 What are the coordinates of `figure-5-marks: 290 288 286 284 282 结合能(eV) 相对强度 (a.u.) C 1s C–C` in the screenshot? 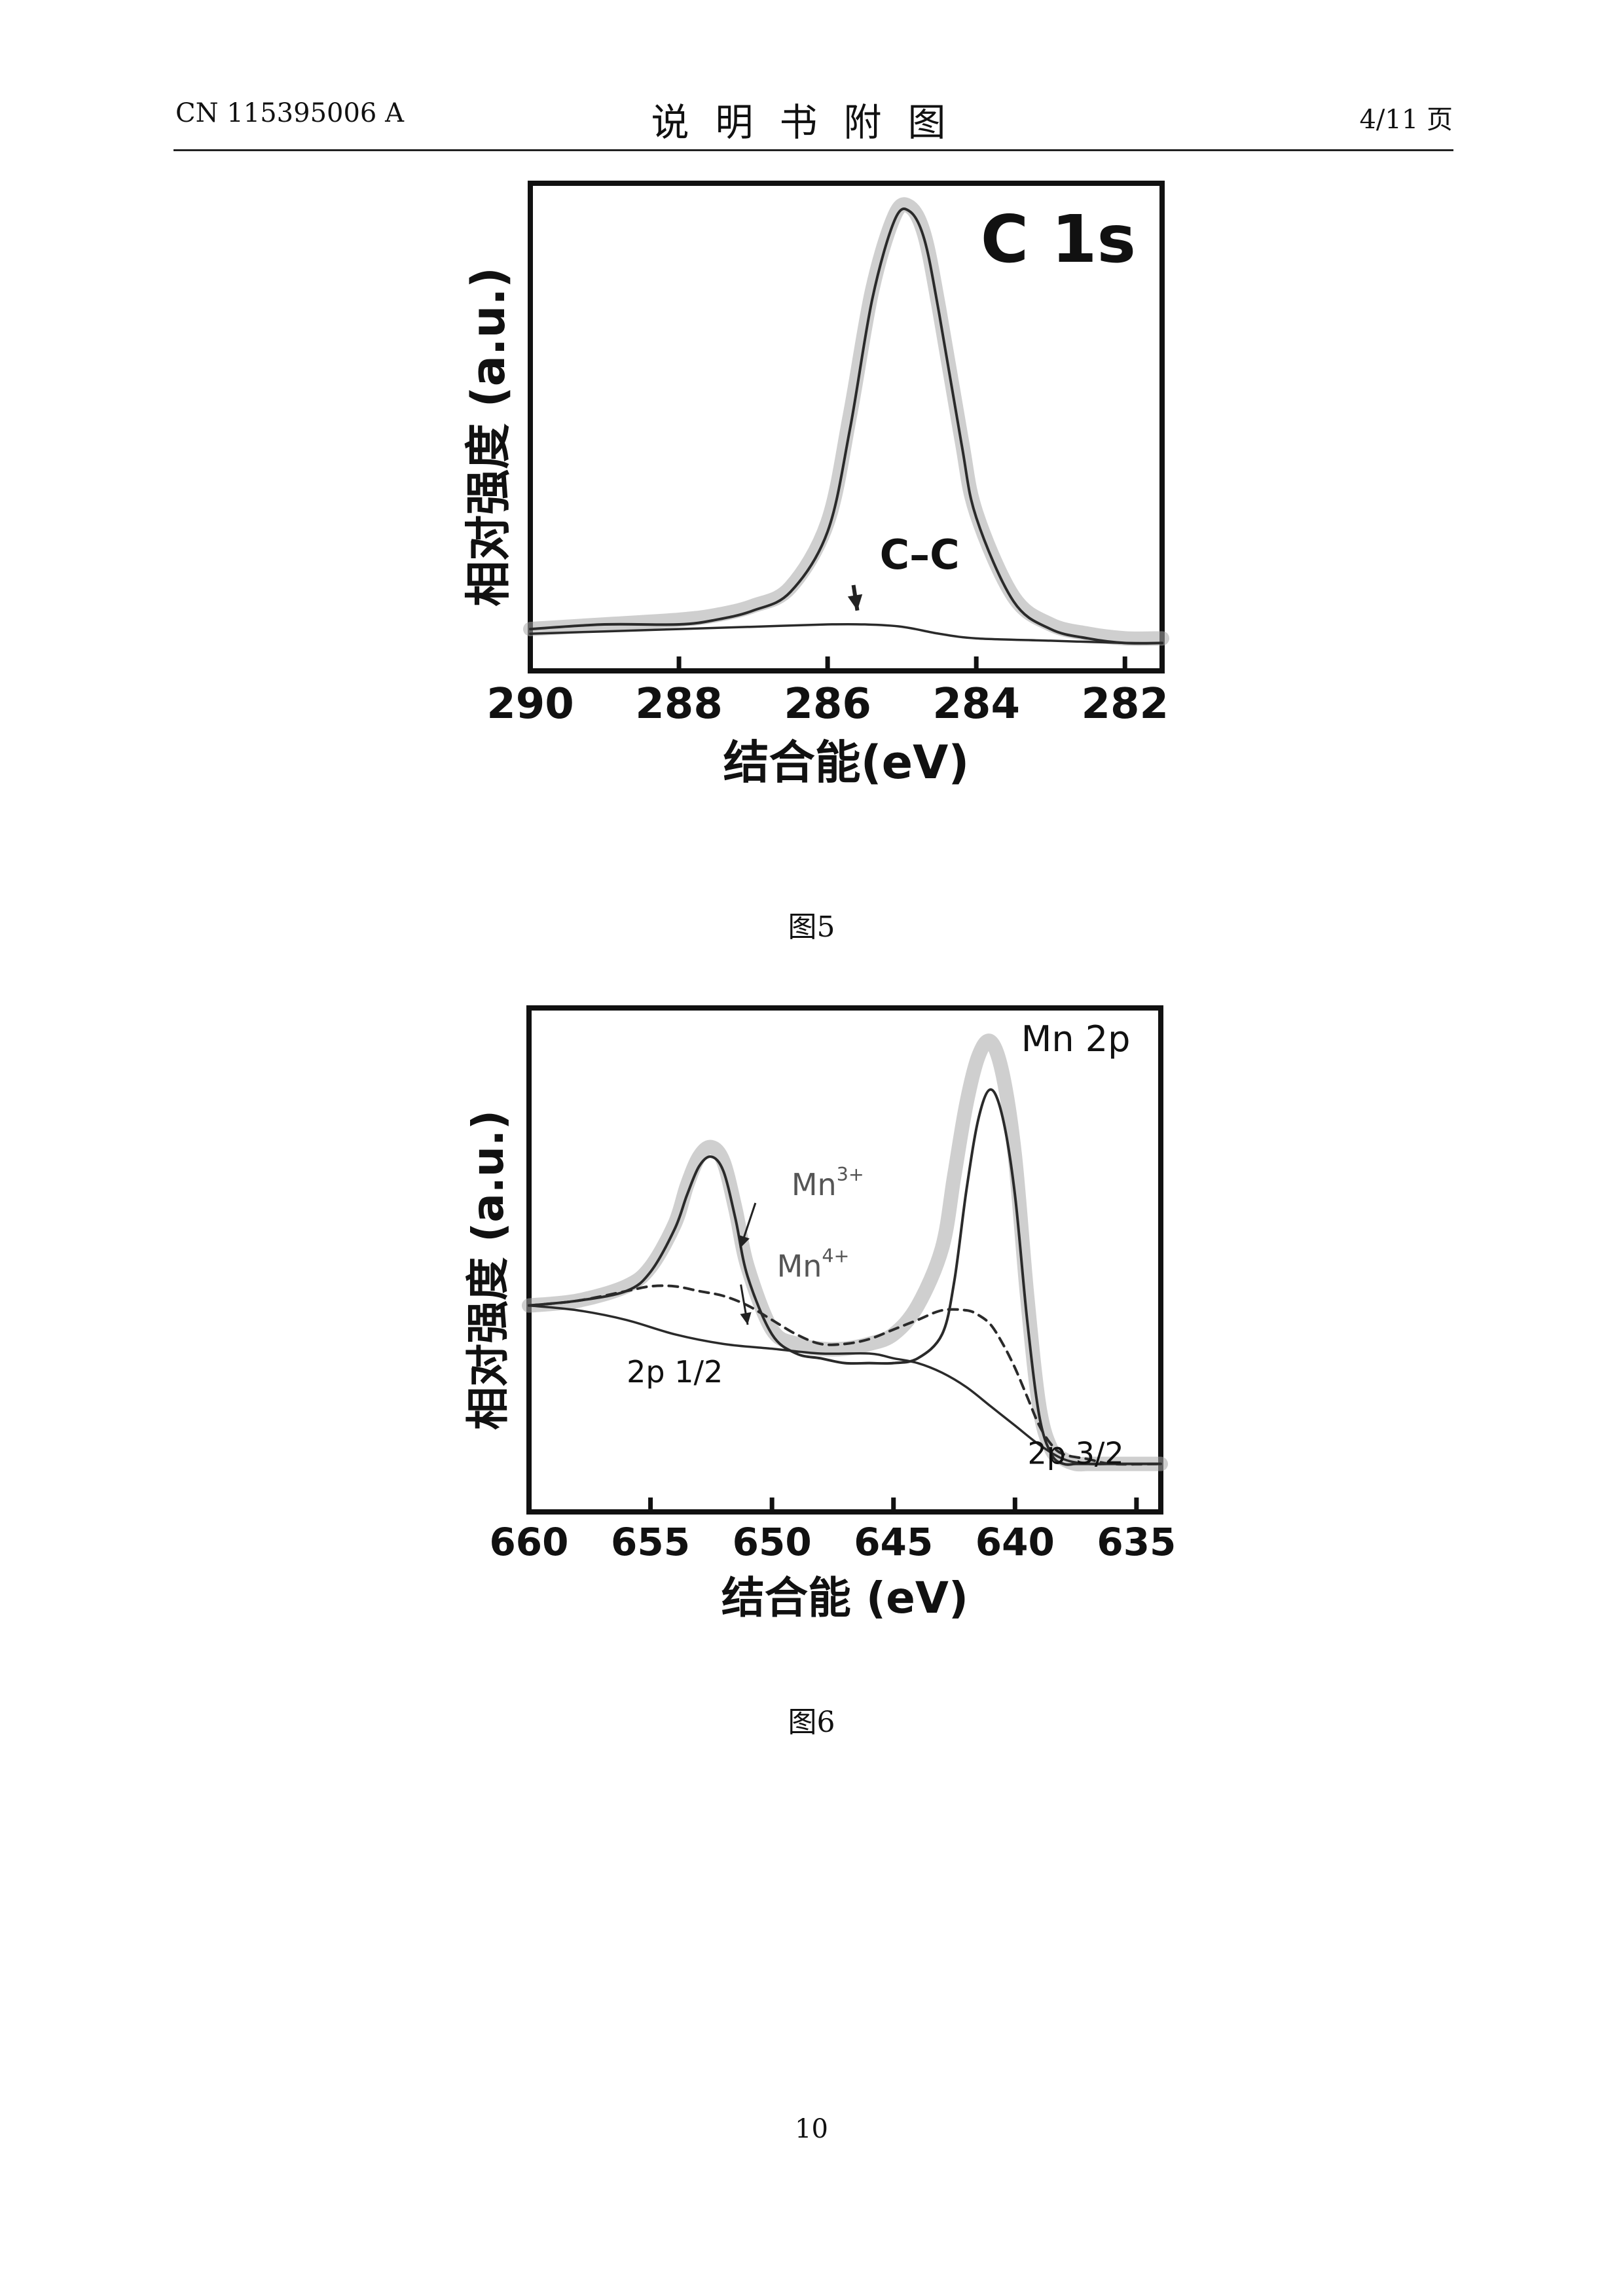 It's located at (815, 485).